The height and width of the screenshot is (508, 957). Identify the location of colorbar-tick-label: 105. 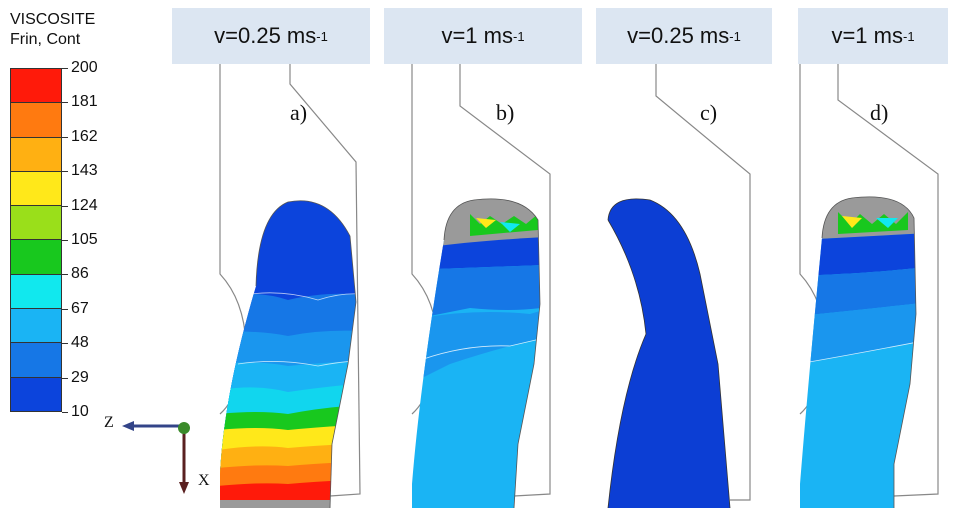
(84, 239).